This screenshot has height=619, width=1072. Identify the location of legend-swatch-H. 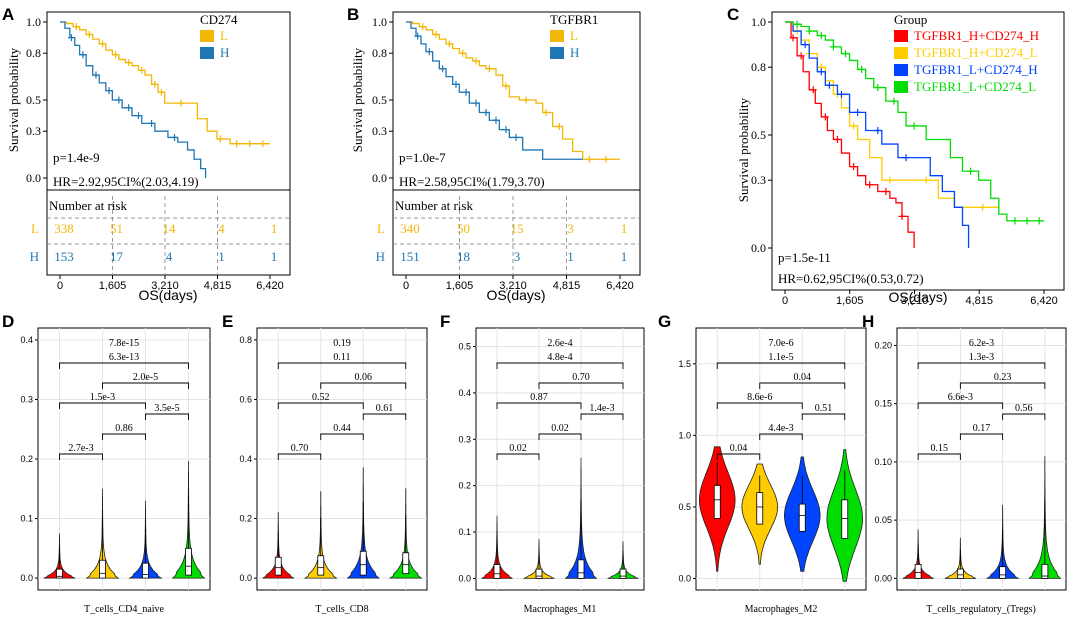
(557, 53).